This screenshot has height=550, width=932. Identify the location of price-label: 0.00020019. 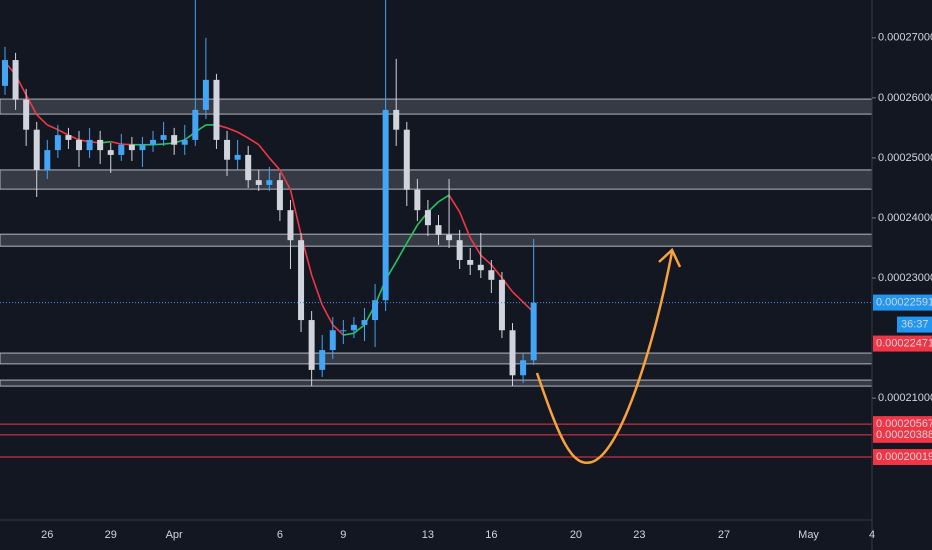
(904, 457).